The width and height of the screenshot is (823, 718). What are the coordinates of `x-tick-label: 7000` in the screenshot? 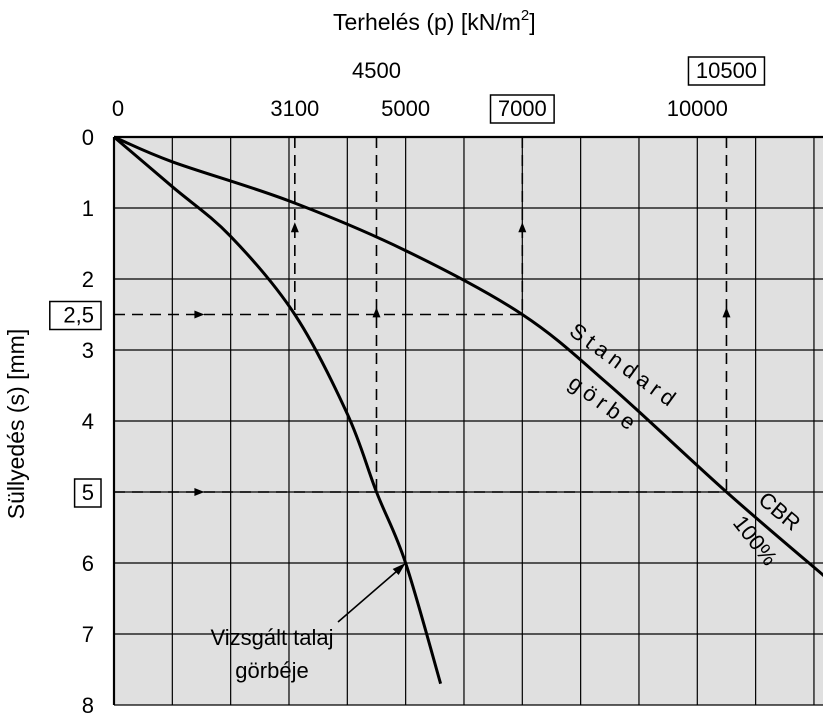 It's located at (522, 108).